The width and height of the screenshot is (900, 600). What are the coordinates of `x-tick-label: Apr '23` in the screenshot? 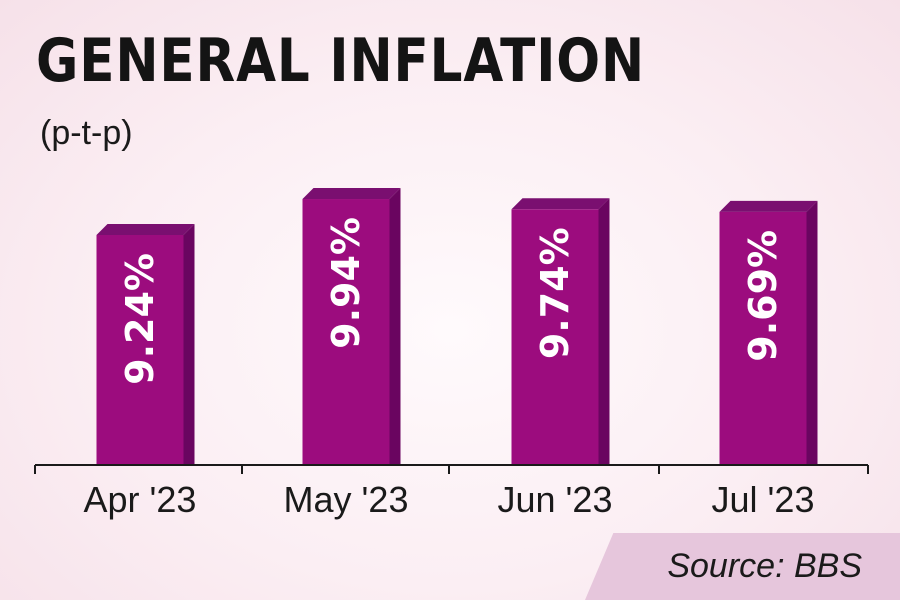 It's located at (140, 499).